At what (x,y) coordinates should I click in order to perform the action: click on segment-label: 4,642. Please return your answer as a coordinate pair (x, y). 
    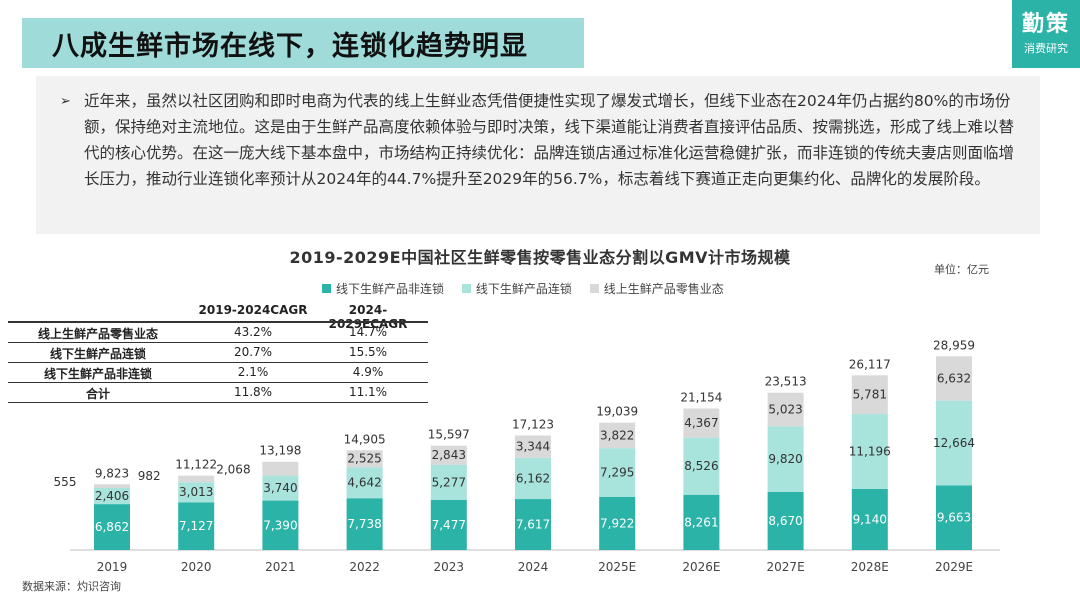
    Looking at the image, I should click on (364, 483).